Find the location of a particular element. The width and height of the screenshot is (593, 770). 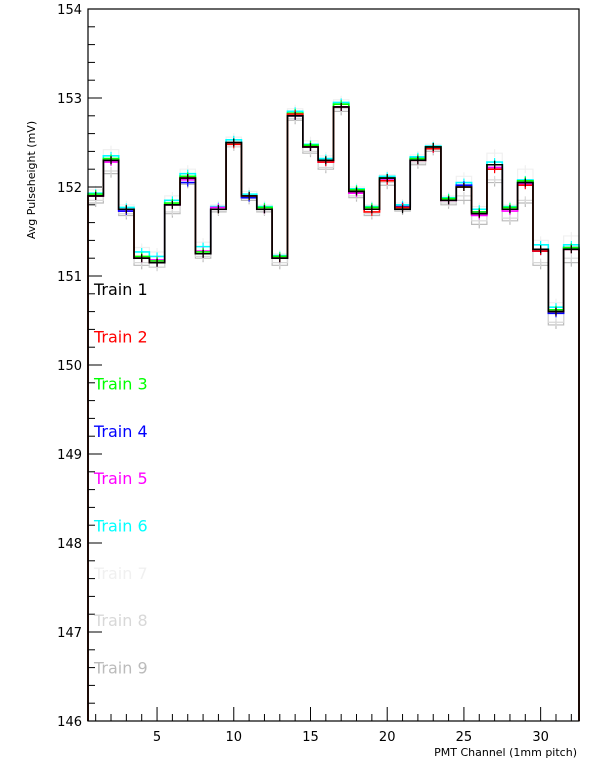

x-tick-label: 30 is located at coordinates (540, 737).